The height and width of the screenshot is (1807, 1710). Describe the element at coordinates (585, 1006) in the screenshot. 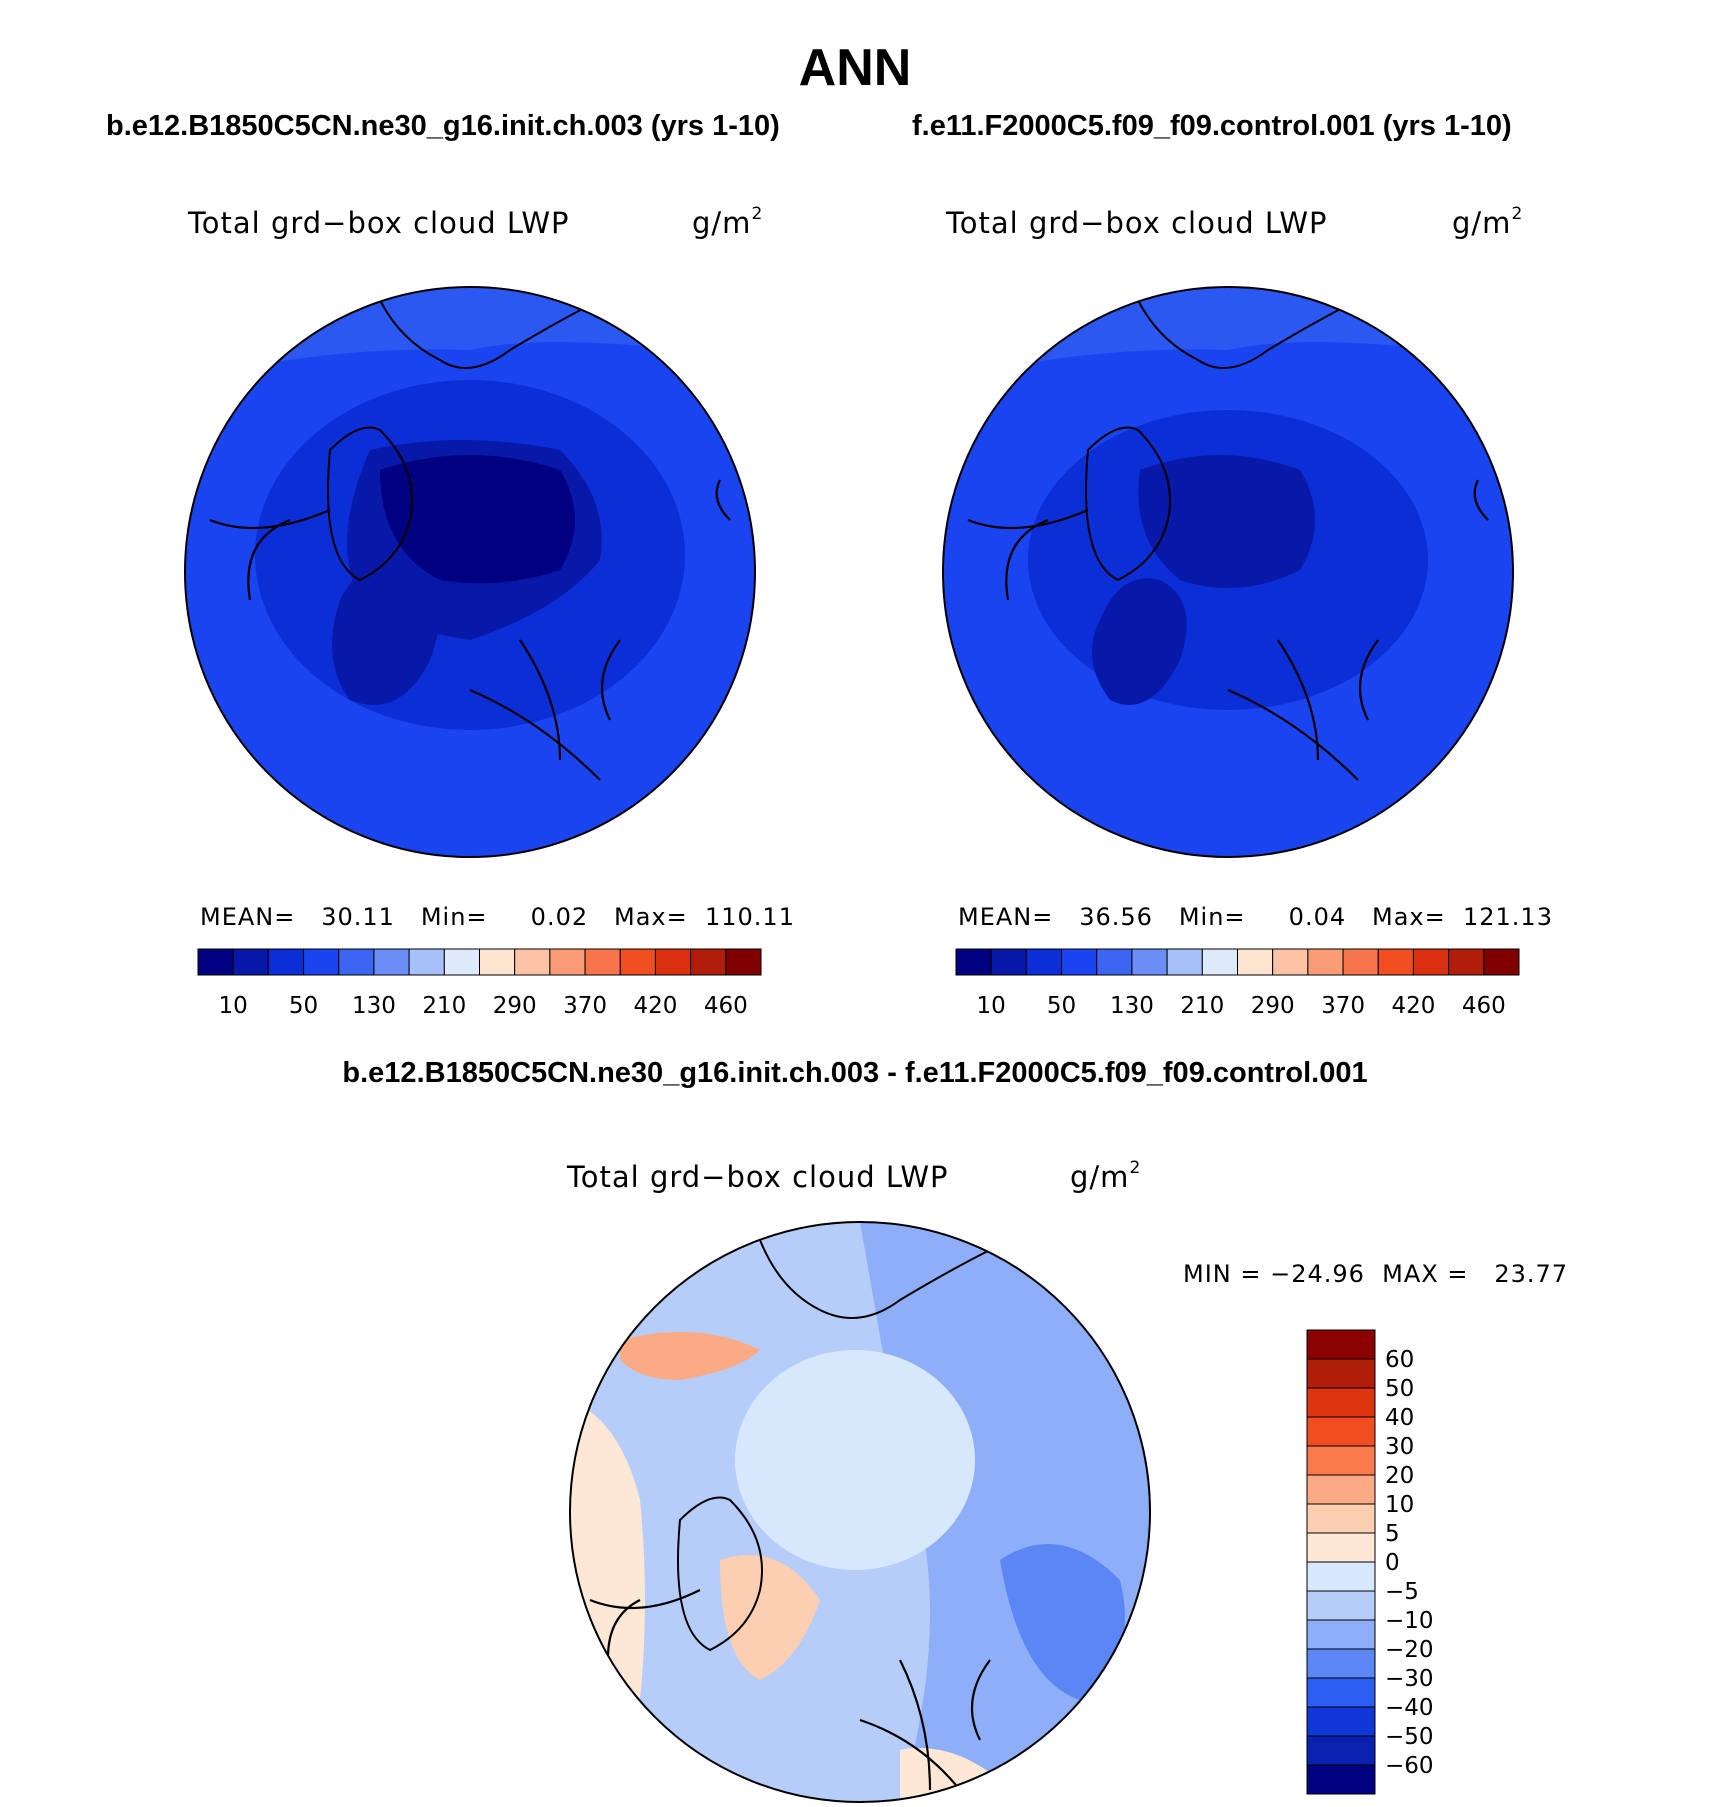

I see `colorbar-left-tick-label: 370` at that location.